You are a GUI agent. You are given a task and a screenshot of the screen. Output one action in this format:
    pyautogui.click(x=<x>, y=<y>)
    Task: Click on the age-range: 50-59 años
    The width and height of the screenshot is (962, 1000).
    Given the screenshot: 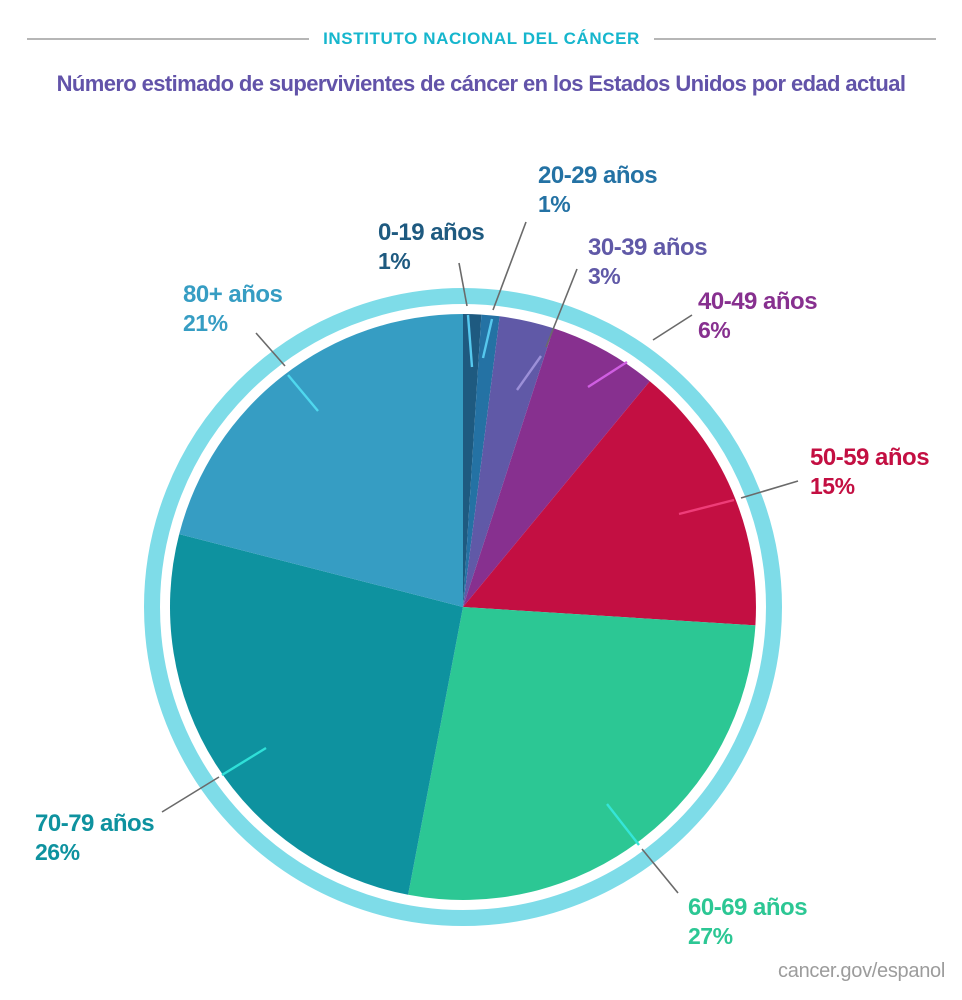 What is the action you would take?
    pyautogui.click(x=870, y=457)
    